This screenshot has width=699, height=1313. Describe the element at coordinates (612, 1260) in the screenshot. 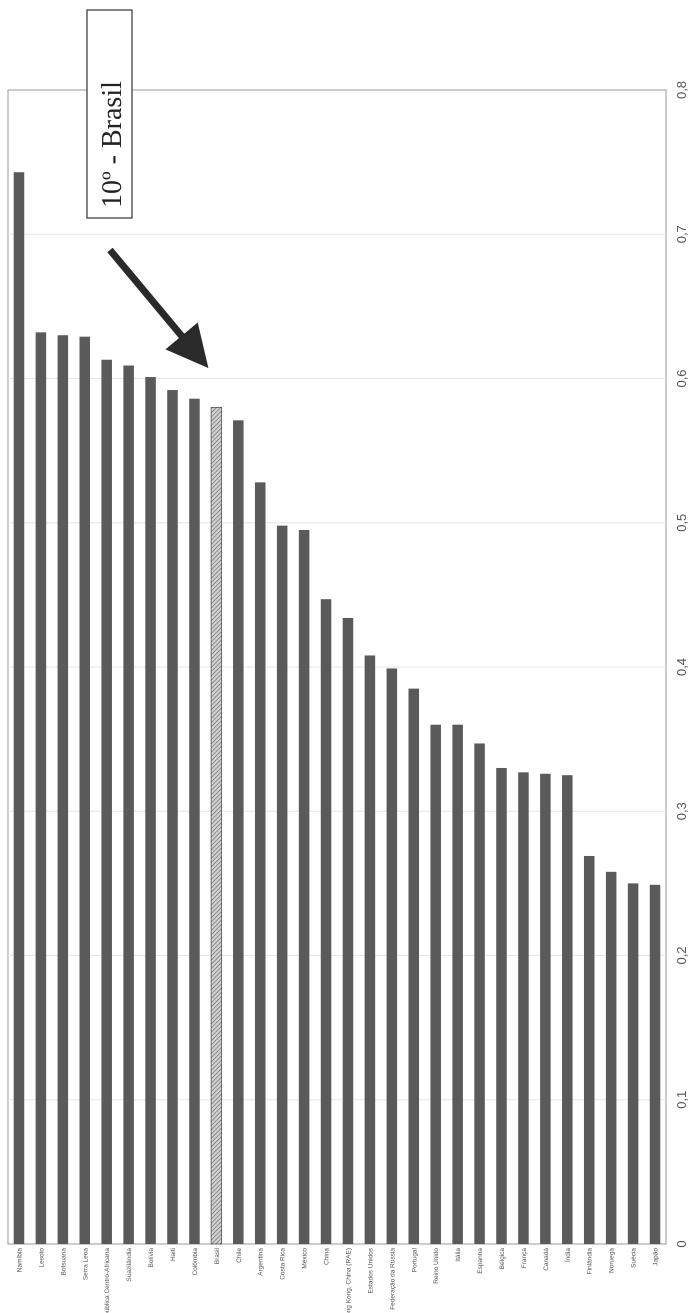

I see `category-label: Noruega` at that location.